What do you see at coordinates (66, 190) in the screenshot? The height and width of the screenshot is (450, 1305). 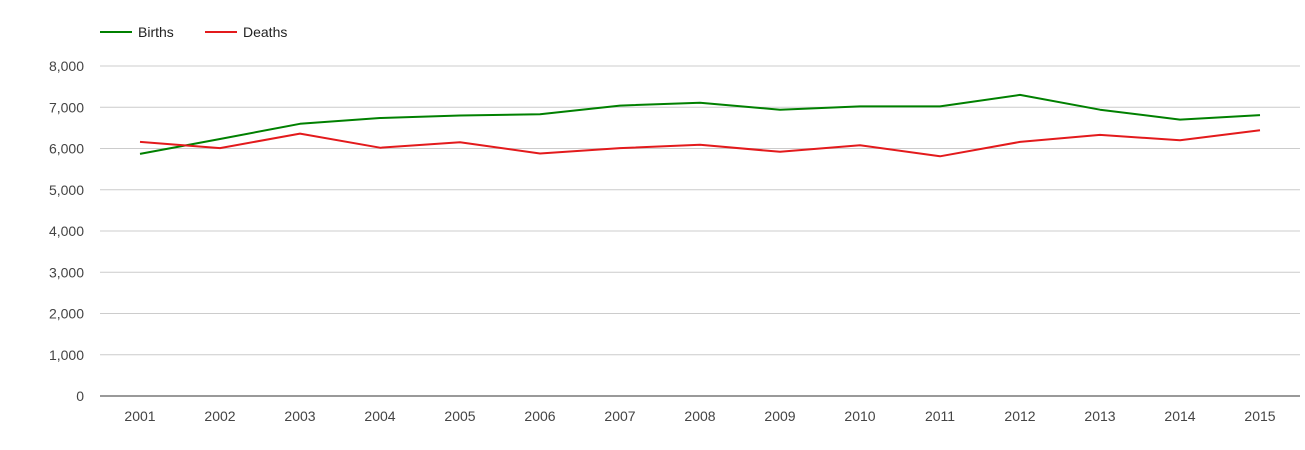 I see `y-tick-label: 5,000` at bounding box center [66, 190].